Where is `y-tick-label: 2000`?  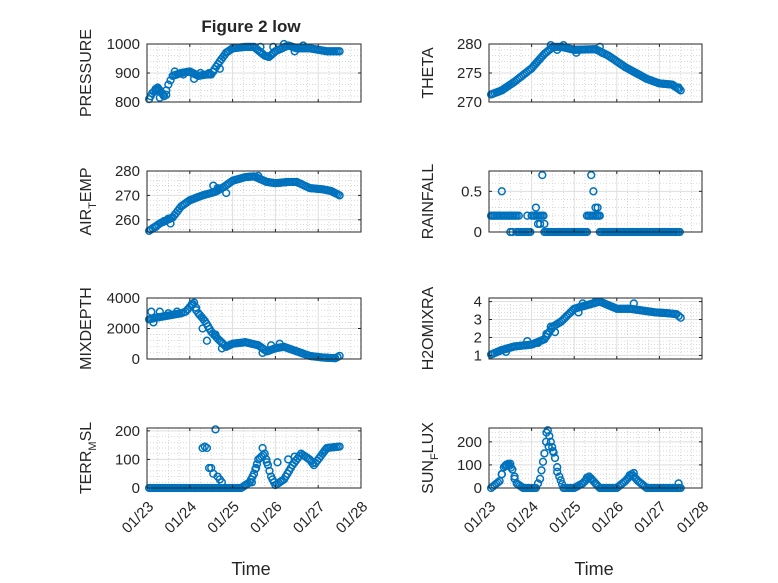
y-tick-label: 2000 is located at coordinates (123, 329).